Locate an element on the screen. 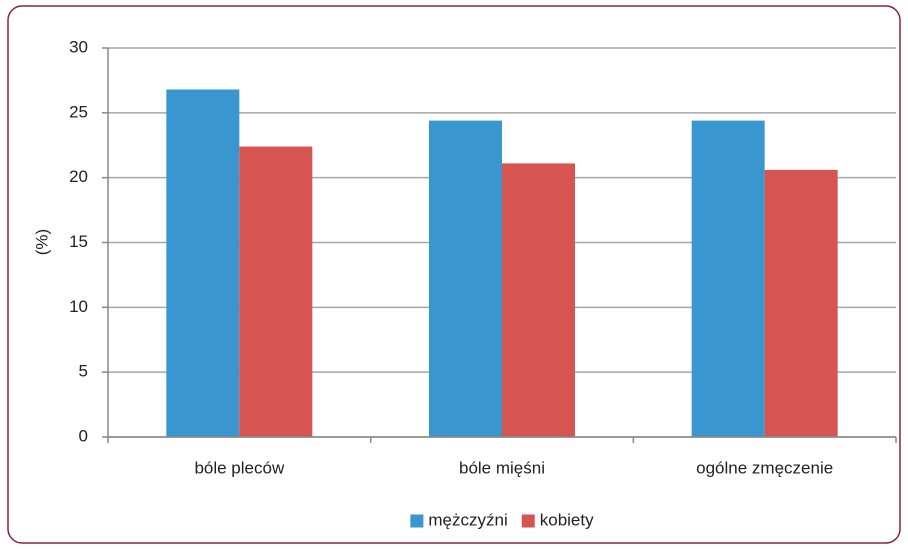 The width and height of the screenshot is (908, 549). x-tick-label: bóle mięśni is located at coordinates (502, 467).